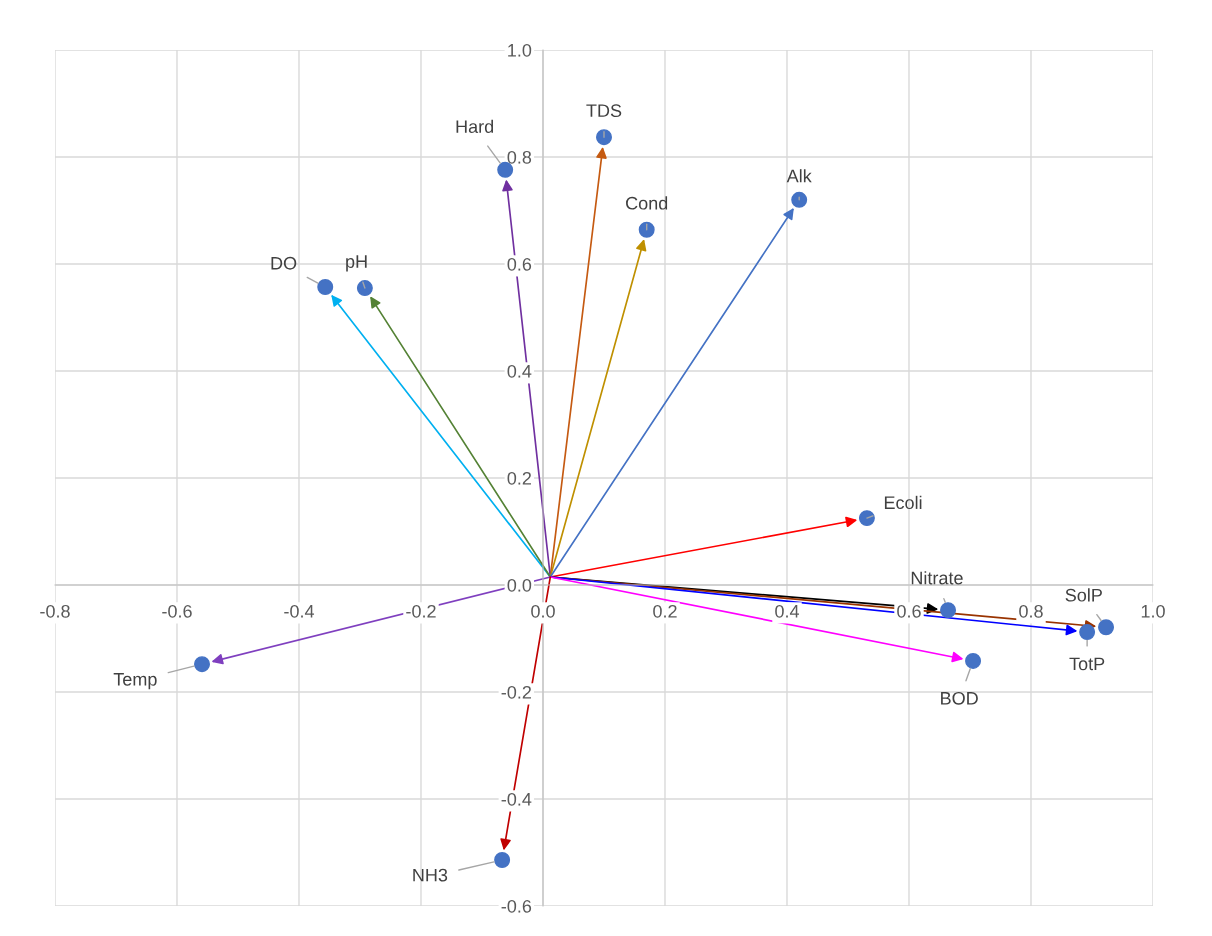 Image resolution: width=1212 pixels, height=936 pixels. What do you see at coordinates (177, 611) in the screenshot?
I see `x-tick-label: -0.6` at bounding box center [177, 611].